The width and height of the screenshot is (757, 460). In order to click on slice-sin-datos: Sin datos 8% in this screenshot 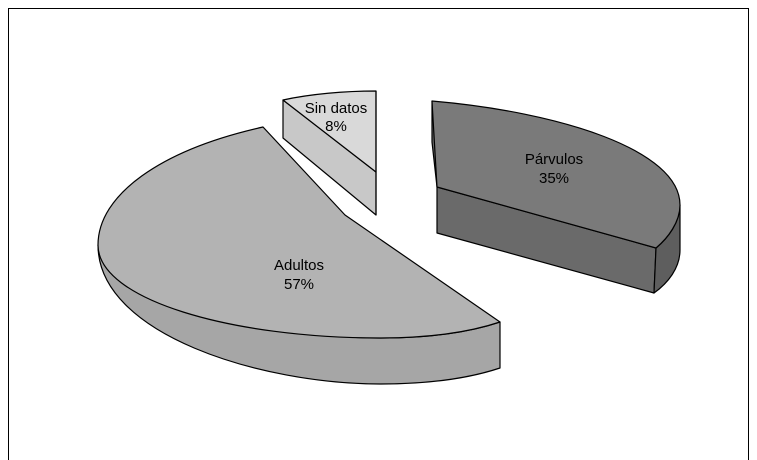, I will do `click(329, 153)`.